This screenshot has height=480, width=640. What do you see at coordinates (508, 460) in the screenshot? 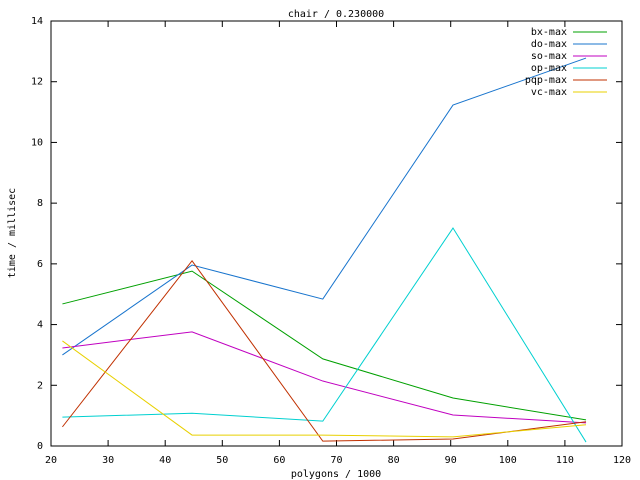
I see `x-tick-label: 100` at bounding box center [508, 460].